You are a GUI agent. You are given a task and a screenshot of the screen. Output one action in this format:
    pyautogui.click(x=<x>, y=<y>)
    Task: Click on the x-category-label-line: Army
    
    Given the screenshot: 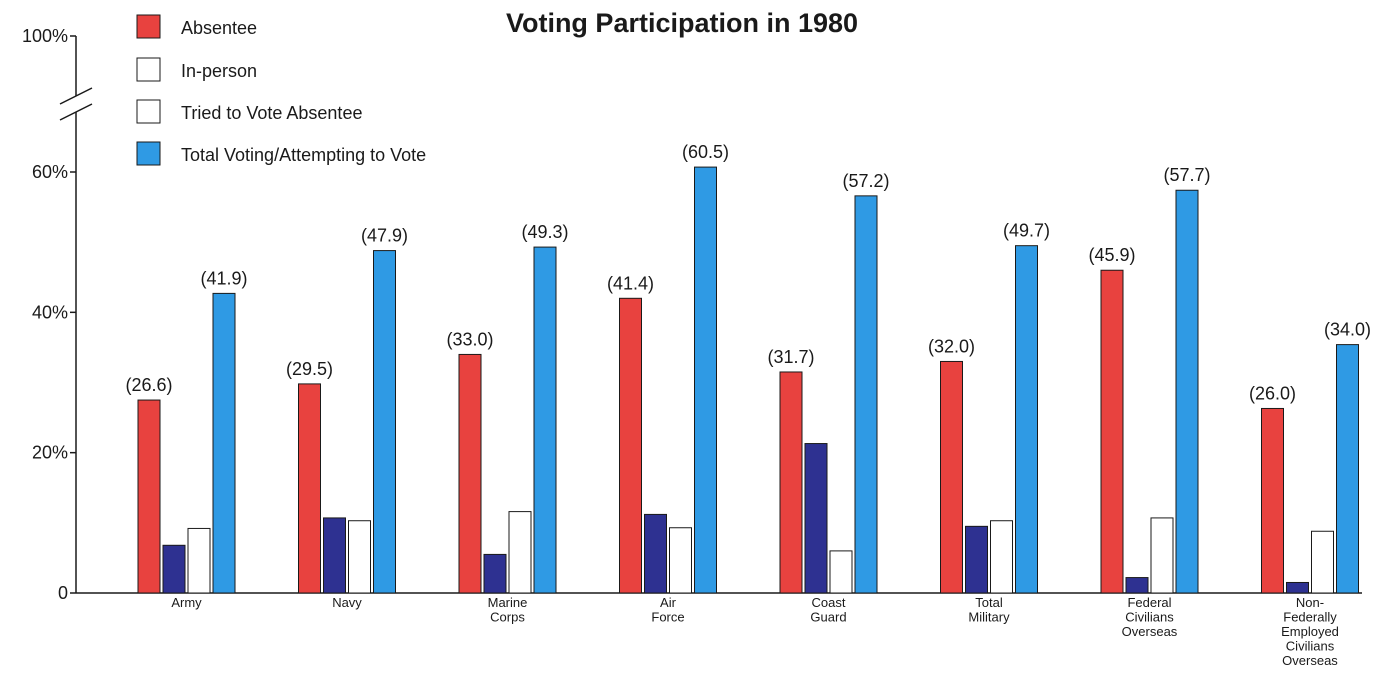 What is the action you would take?
    pyautogui.click(x=186, y=602)
    